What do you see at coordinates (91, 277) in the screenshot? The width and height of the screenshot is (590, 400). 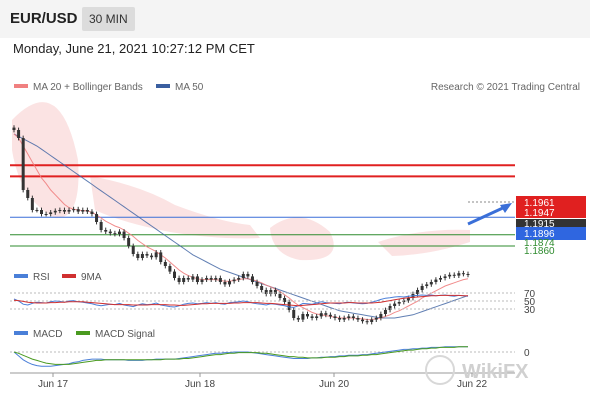 I see `rsi-ma-legend-label: 9MA` at bounding box center [91, 277].